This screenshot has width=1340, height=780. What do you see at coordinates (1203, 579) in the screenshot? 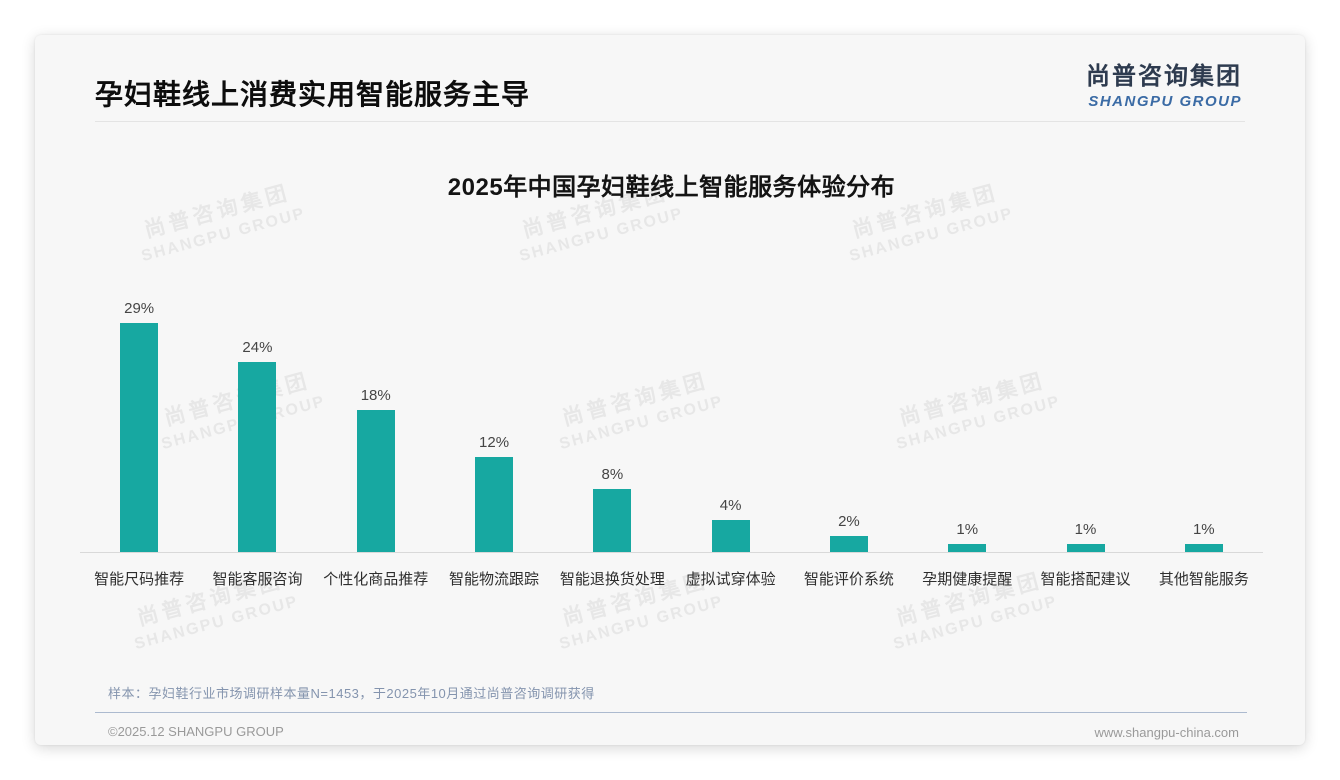
I see `category-label: 其他智能服务` at bounding box center [1203, 579].